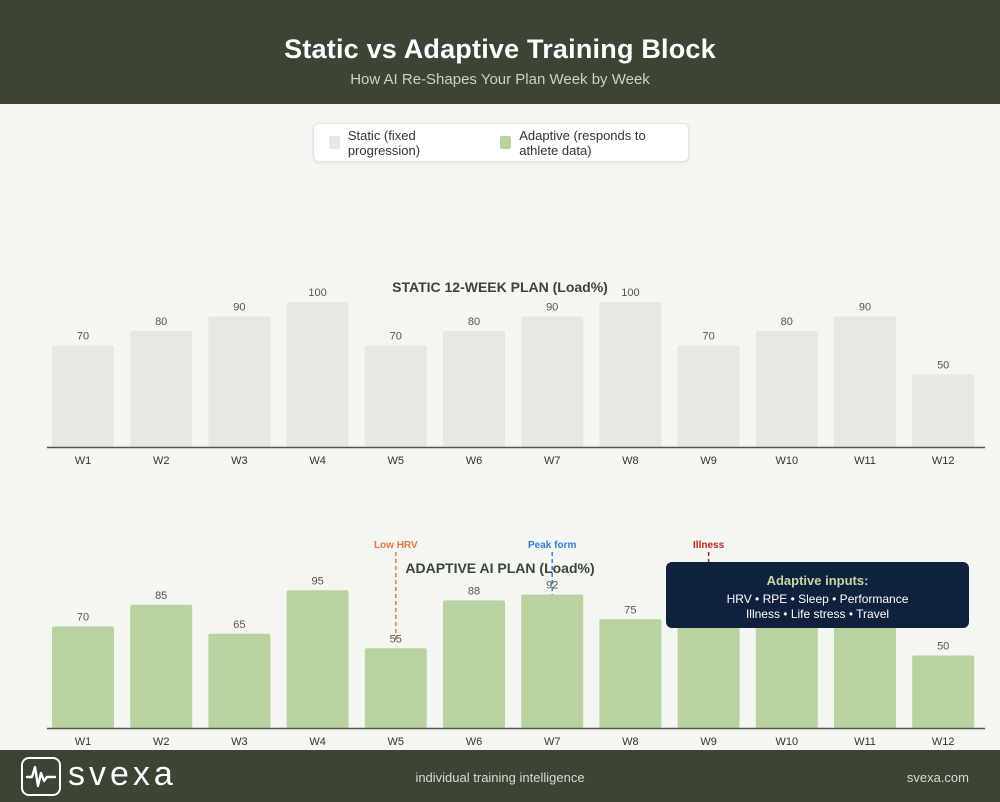  I want to click on static-bar-w5, so click(395, 396).